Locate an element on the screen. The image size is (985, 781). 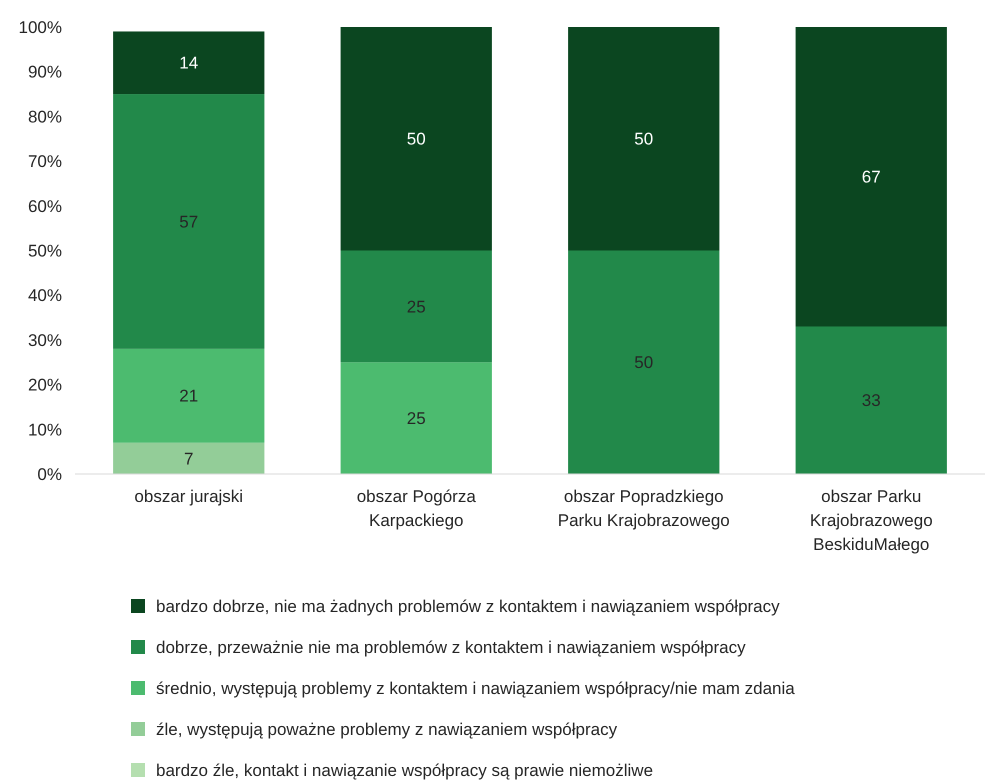
data-label: 57 is located at coordinates (188, 222).